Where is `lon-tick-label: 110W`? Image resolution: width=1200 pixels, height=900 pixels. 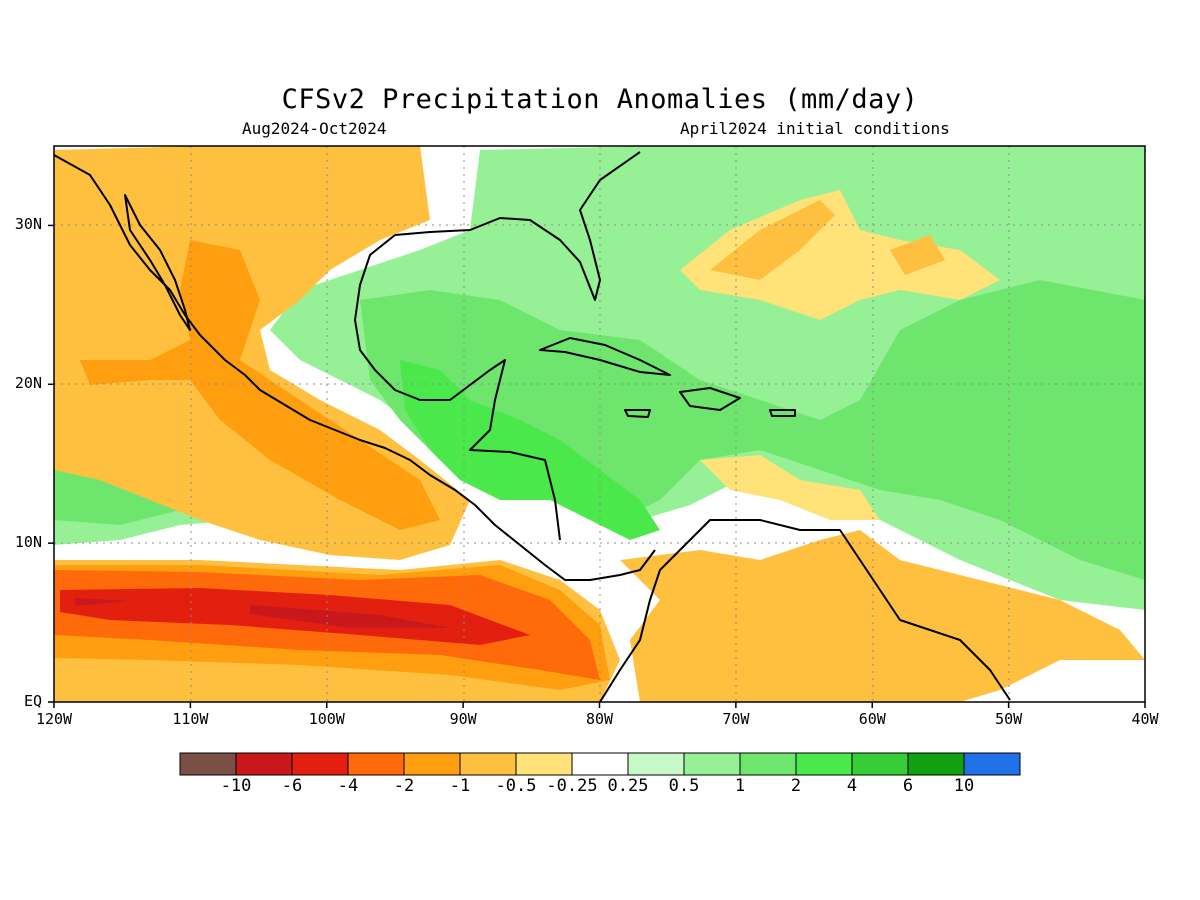
lon-tick-label: 110W is located at coordinates (190, 719).